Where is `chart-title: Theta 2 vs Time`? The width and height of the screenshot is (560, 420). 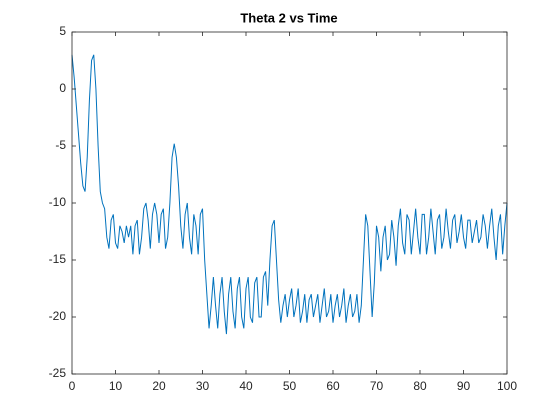 chart-title: Theta 2 vs Time is located at coordinates (288, 17).